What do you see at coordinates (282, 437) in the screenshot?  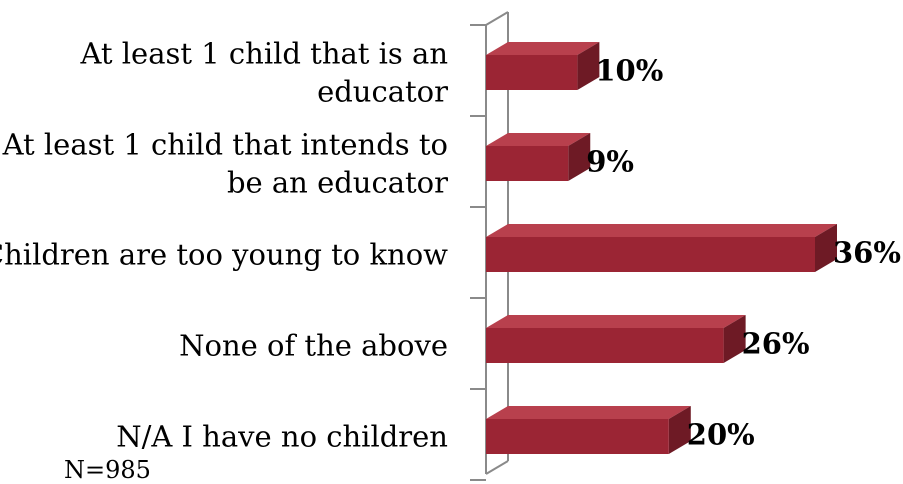 I see `category-label: N/A I have no children` at bounding box center [282, 437].